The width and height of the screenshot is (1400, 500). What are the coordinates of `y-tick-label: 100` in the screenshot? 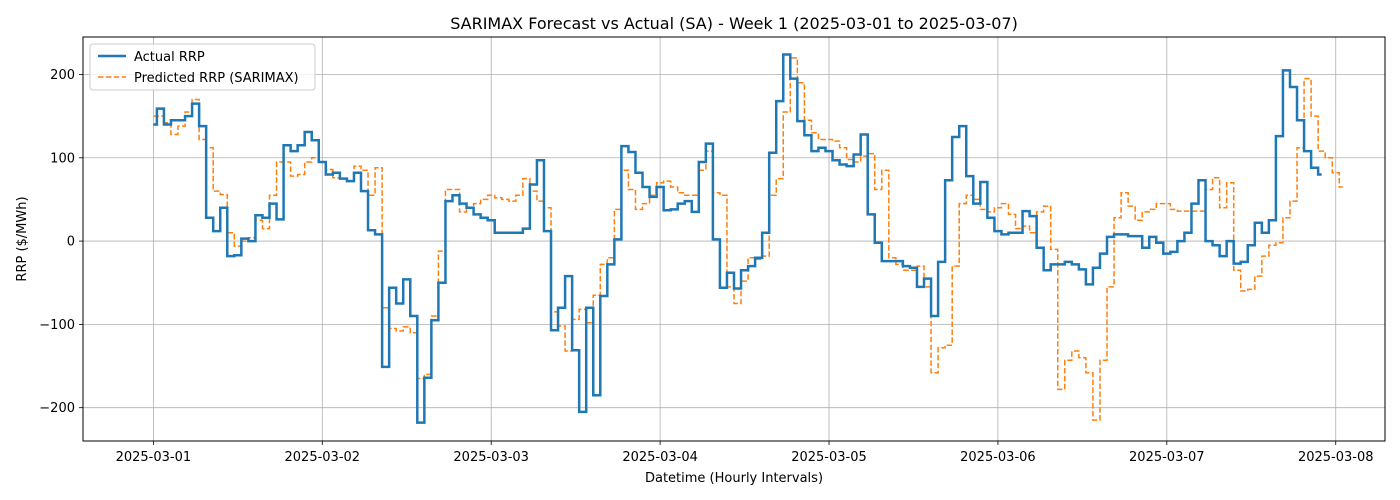 It's located at (62, 158).